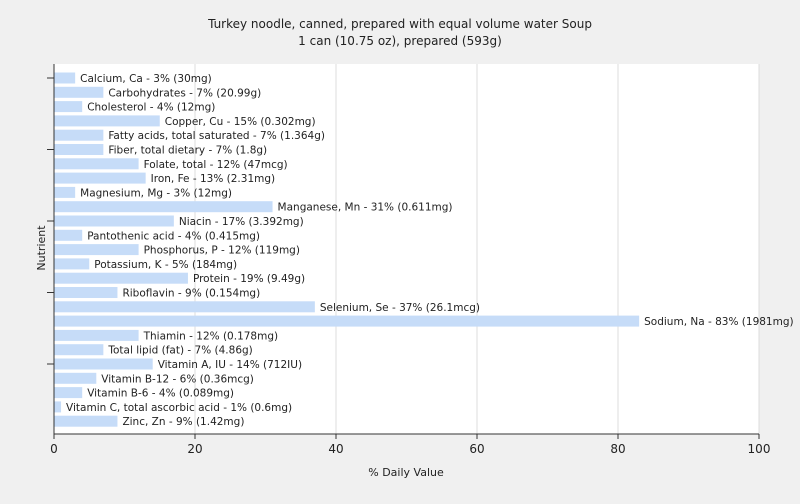 Image resolution: width=800 pixels, height=504 pixels. Describe the element at coordinates (213, 179) in the screenshot. I see `bar-data-label: Iron, Fe - 13% (2.31mg)` at that location.